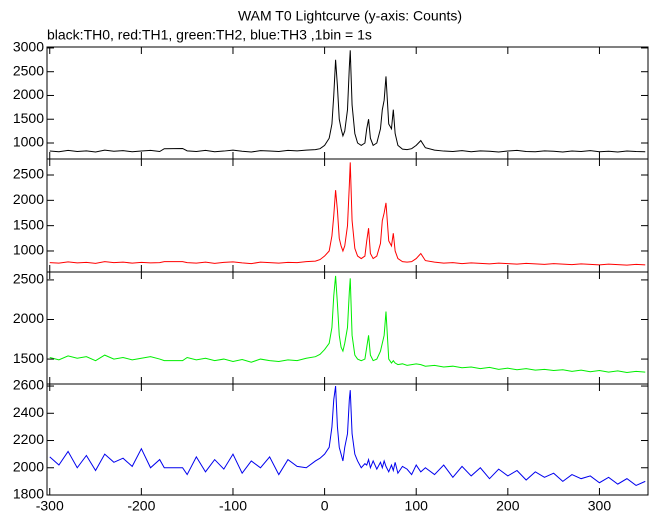 The width and height of the screenshot is (652, 515). What do you see at coordinates (28, 385) in the screenshot?
I see `y-tick-label: 2600` at bounding box center [28, 385].